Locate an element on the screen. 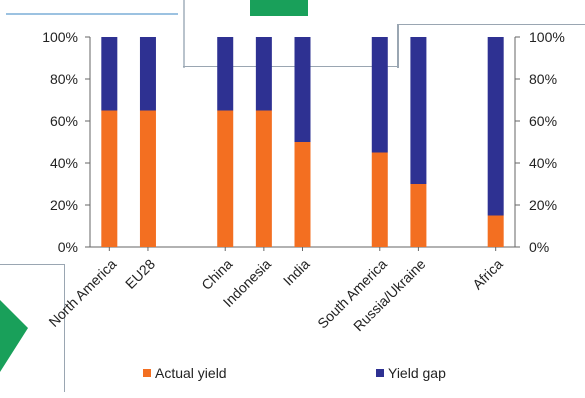 This screenshot has height=398, width=585. legend-label-actual-yield: Actual yield is located at coordinates (191, 373).